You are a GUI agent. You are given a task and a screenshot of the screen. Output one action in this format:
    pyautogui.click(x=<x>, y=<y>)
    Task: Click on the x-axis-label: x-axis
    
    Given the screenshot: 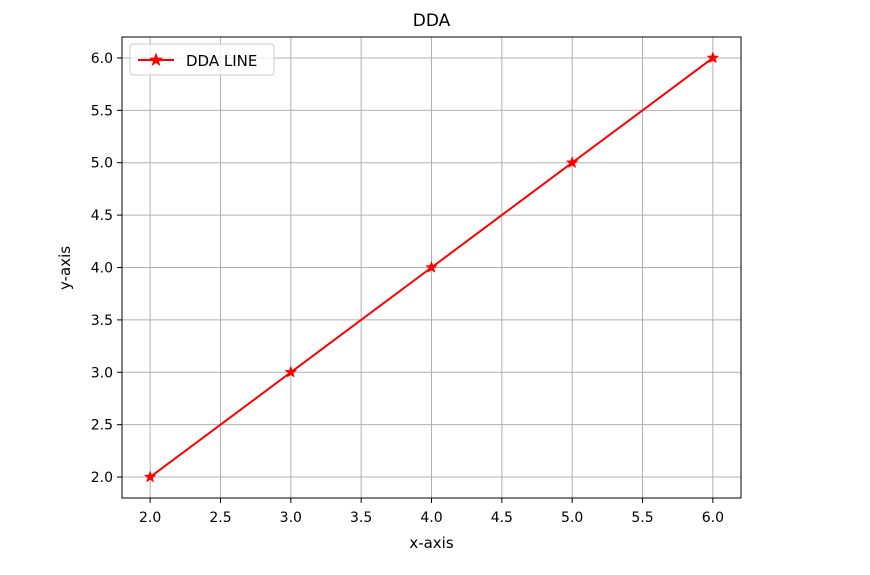 What is the action you would take?
    pyautogui.click(x=431, y=543)
    